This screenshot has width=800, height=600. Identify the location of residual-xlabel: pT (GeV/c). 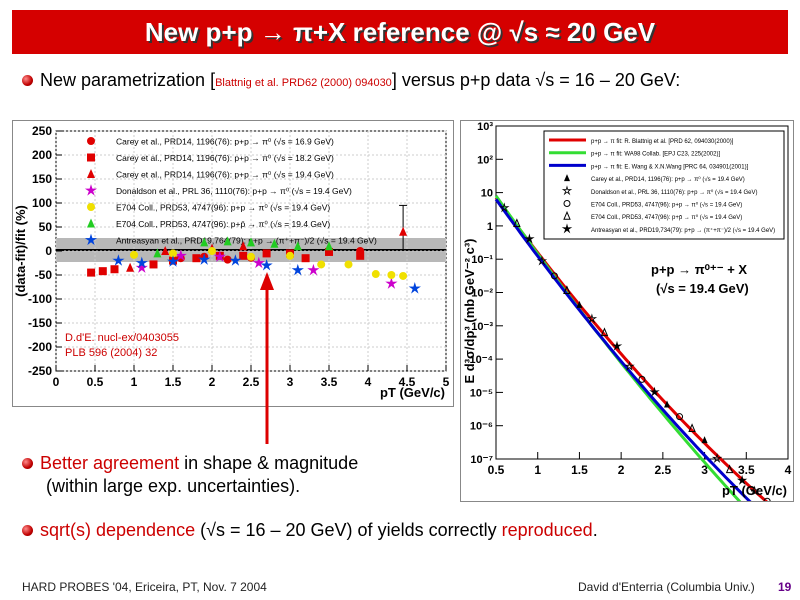
(412, 392).